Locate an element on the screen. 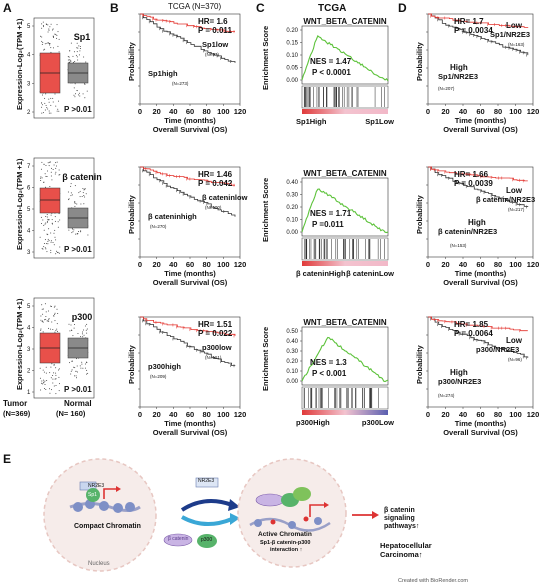  panel-letter-a: A is located at coordinates (7, 8).